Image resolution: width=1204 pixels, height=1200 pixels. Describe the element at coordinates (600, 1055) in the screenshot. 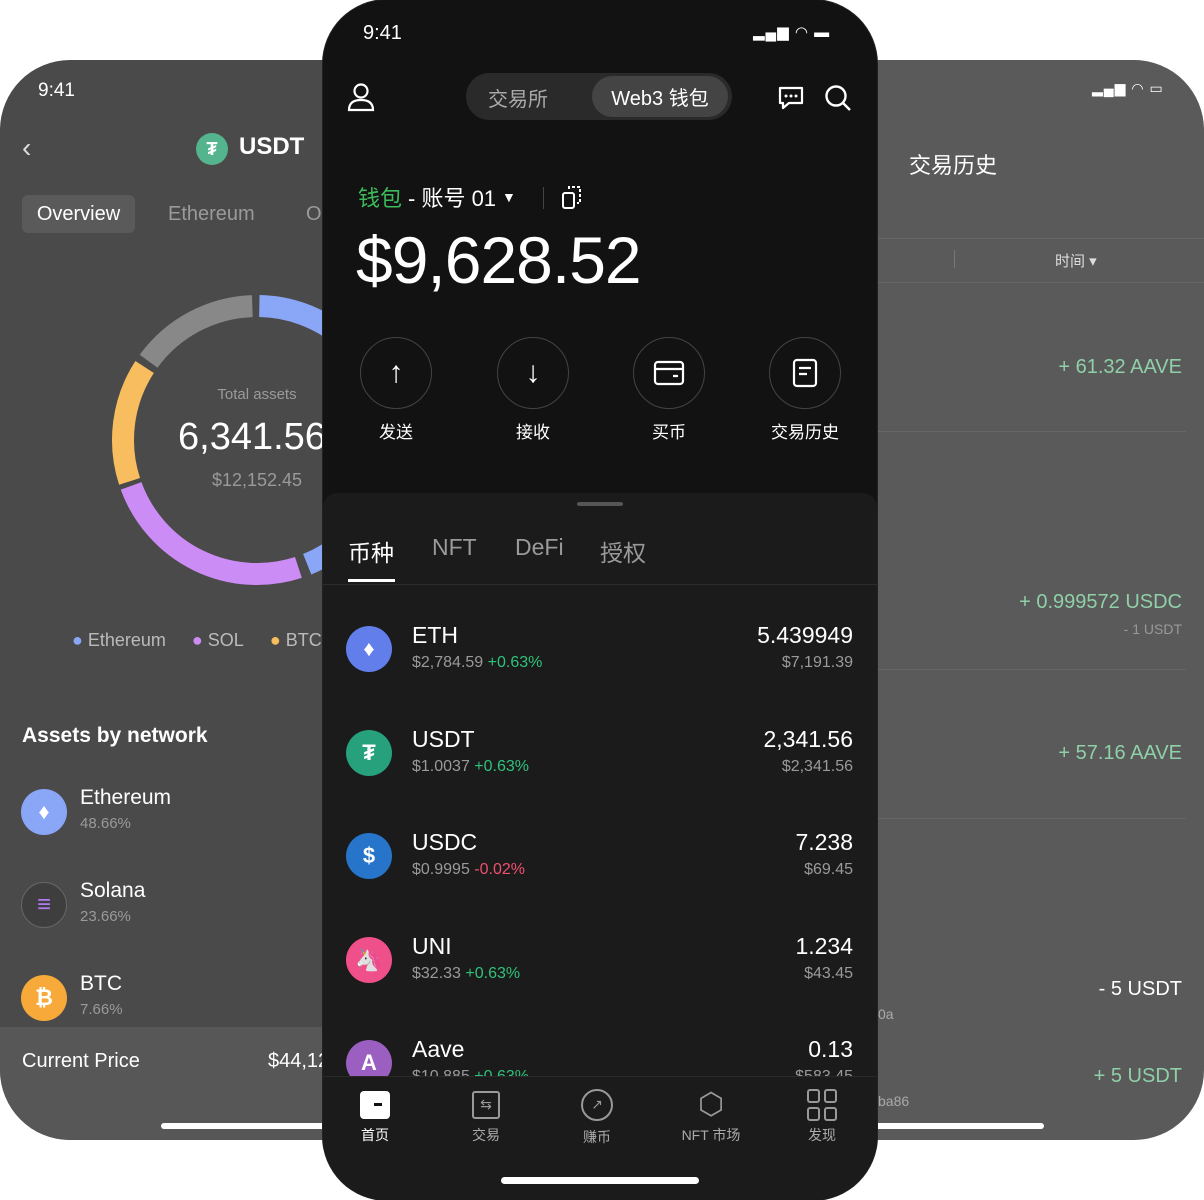

I see `token-row: A Aave $10.885 +0.63% 0.13 $583.45` at that location.